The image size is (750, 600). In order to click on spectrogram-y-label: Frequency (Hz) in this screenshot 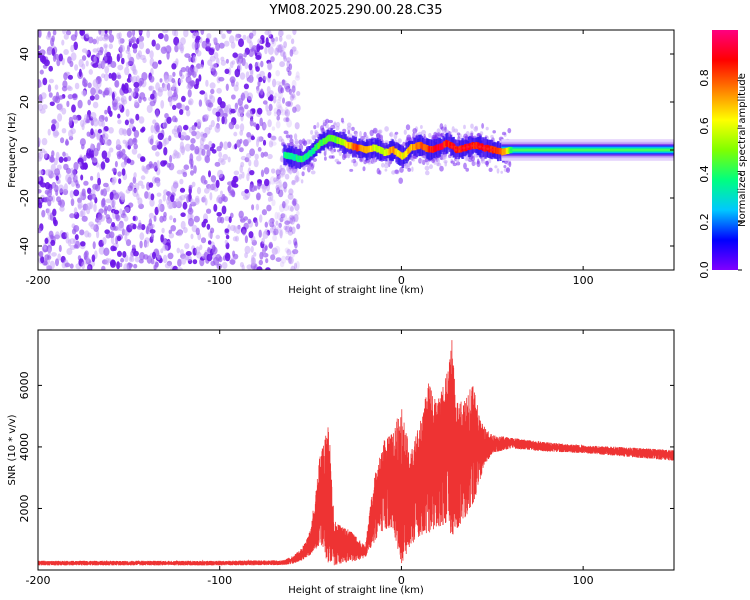, I will do `click(12, 150)`.